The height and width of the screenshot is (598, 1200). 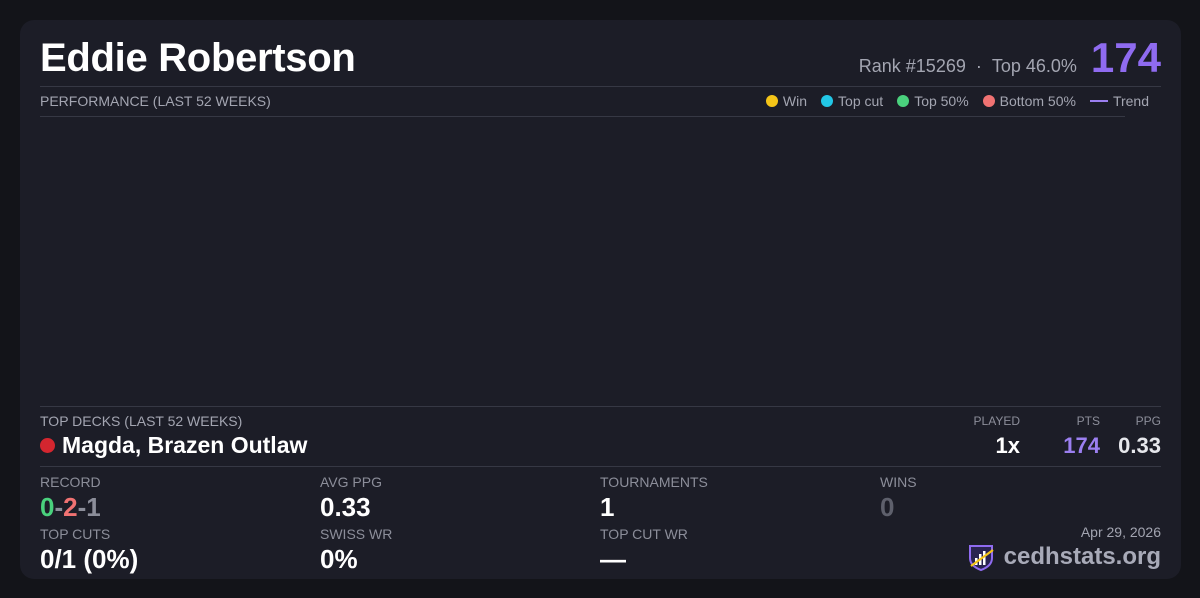 I want to click on swiss-wr-value: 0%, so click(x=339, y=559).